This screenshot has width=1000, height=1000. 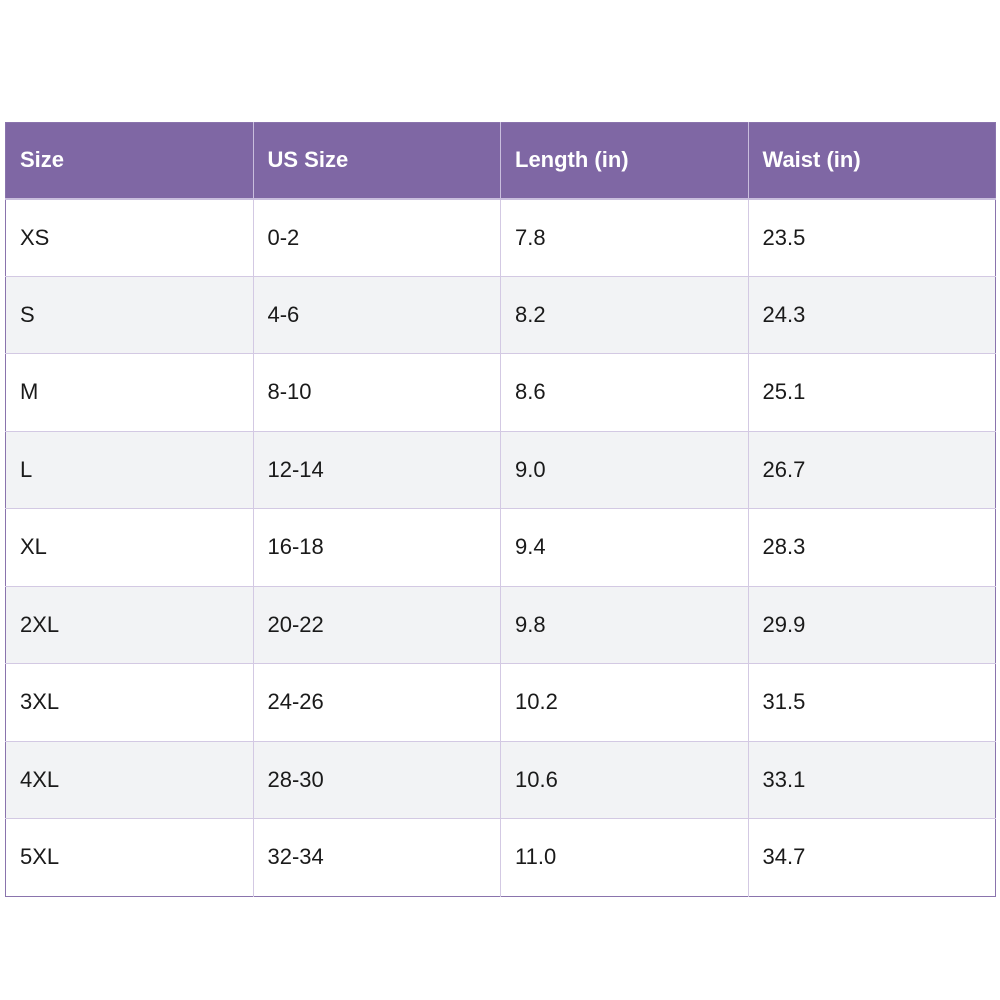 I want to click on header-size: Size, so click(x=129, y=161).